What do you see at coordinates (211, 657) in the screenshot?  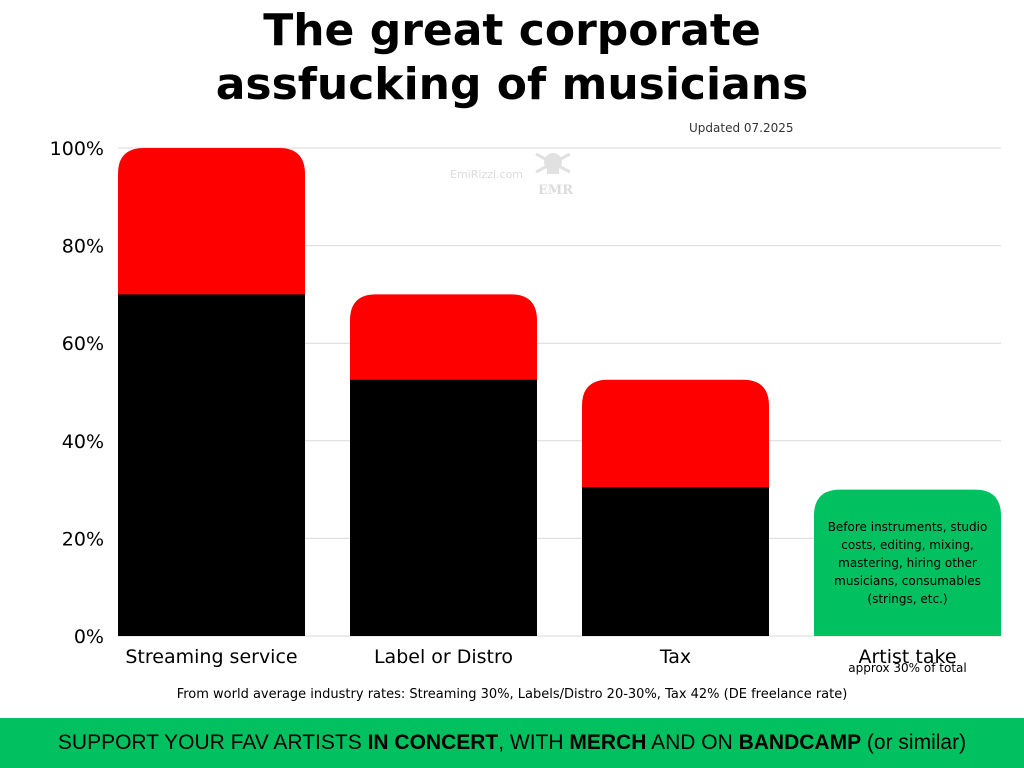 I see `x-category-label: Streaming service` at bounding box center [211, 657].